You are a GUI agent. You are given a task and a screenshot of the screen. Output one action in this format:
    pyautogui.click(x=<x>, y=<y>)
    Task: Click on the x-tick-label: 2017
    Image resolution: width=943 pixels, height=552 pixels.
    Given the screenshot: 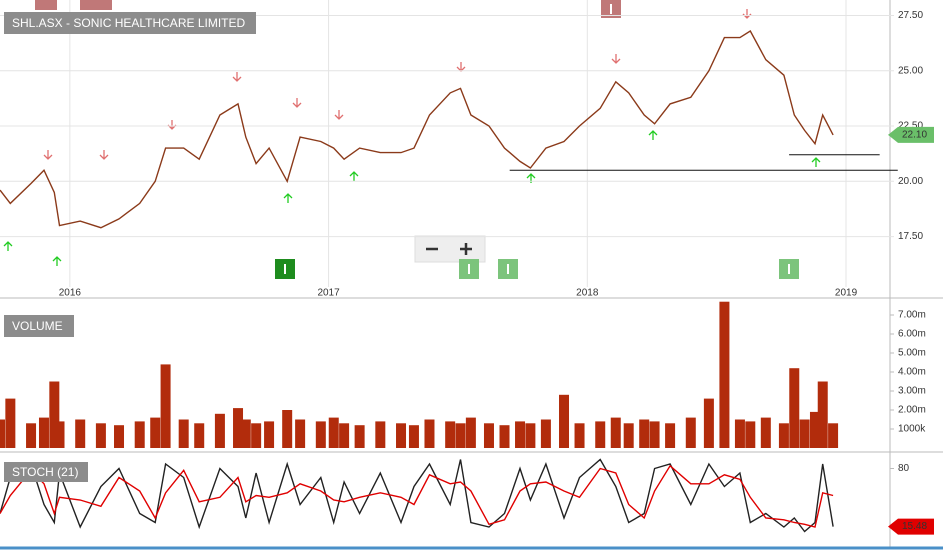 What is the action you would take?
    pyautogui.click(x=328, y=293)
    